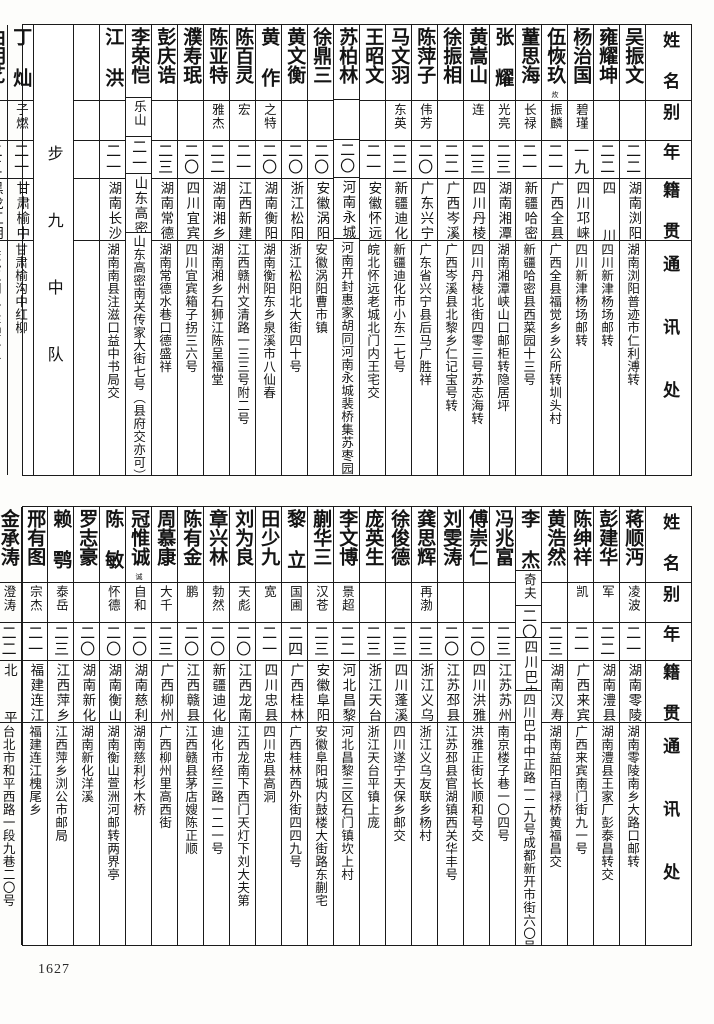 Image resolution: width=714 pixels, height=1024 pixels. What do you see at coordinates (139, 598) in the screenshot?
I see `person-alias: 自和` at bounding box center [139, 598].